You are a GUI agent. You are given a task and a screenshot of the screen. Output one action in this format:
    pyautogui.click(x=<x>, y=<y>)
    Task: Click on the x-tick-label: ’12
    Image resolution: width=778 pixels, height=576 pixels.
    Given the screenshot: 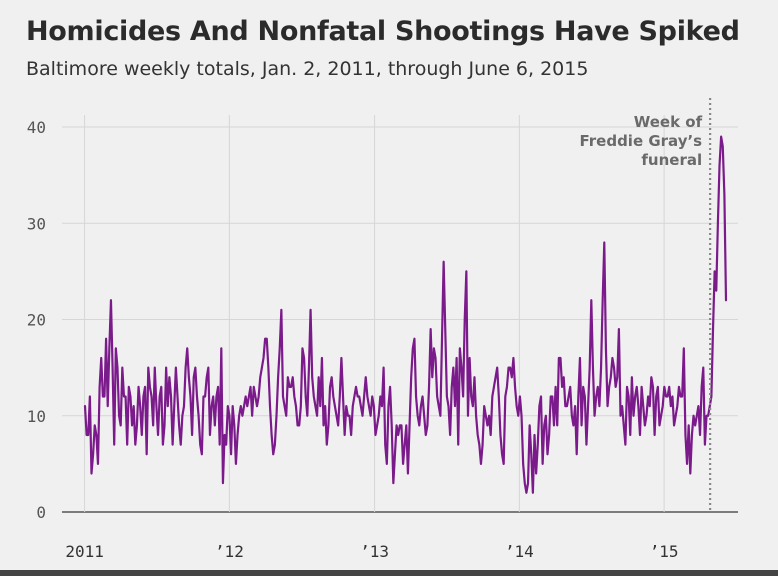 What is the action you would take?
    pyautogui.click(x=229, y=551)
    